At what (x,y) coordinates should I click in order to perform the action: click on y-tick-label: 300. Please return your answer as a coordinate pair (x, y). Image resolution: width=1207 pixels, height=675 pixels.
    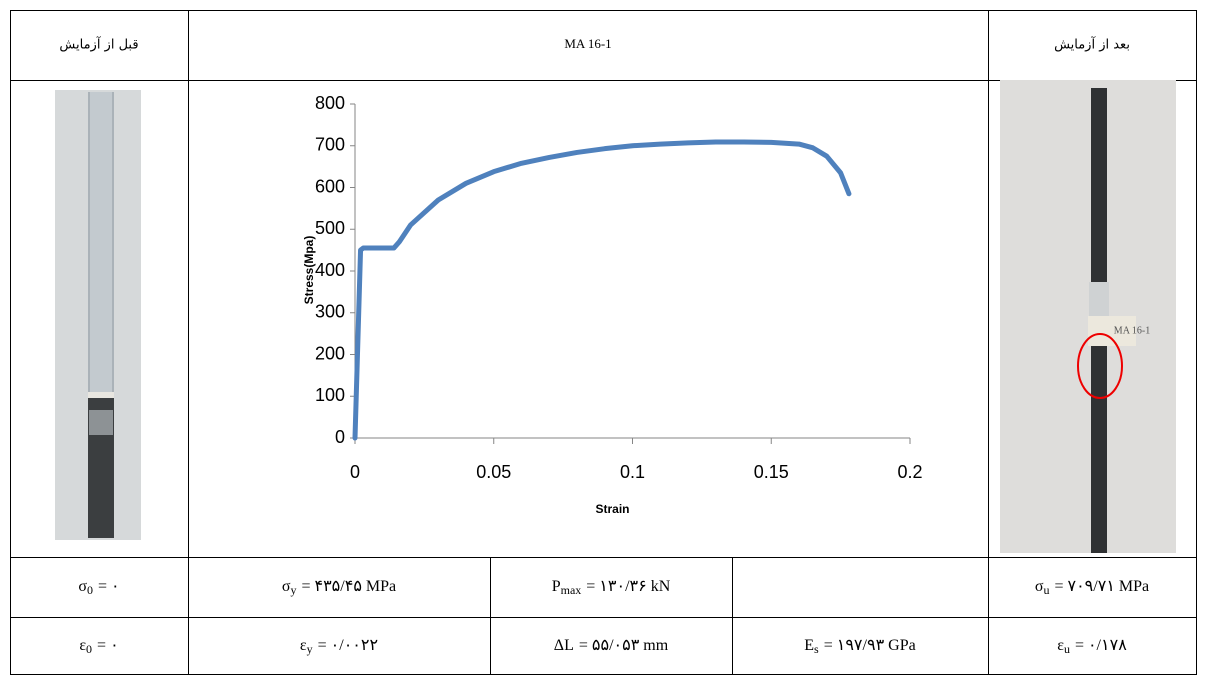
    Looking at the image, I should click on (330, 312).